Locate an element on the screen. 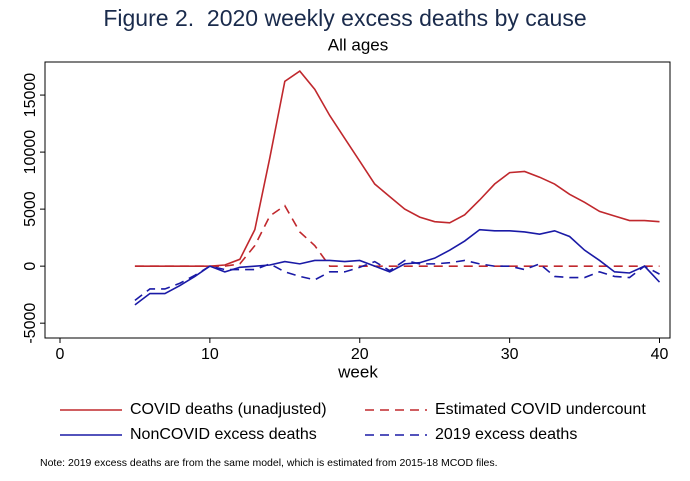  chart-subtitle: All ages is located at coordinates (358, 44).